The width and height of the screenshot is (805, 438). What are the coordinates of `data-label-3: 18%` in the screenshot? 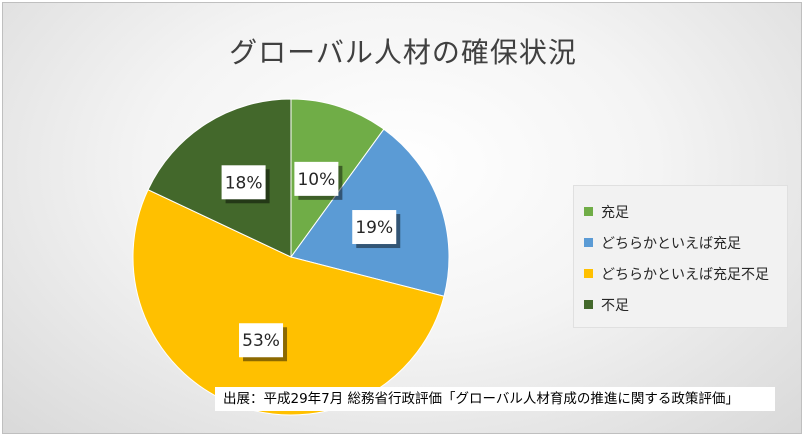 It's located at (245, 184).